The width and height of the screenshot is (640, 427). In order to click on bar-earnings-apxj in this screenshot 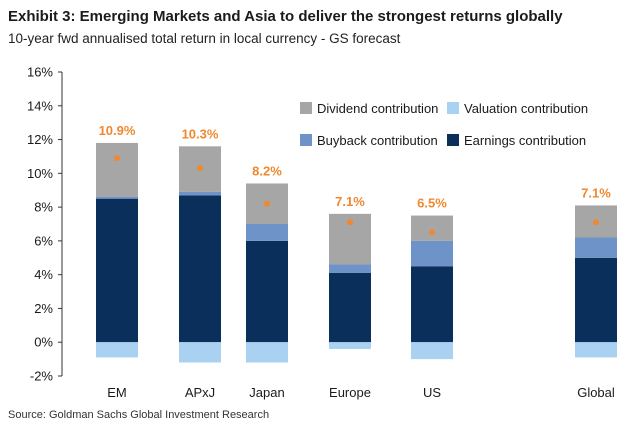, I will do `click(200, 269)`.